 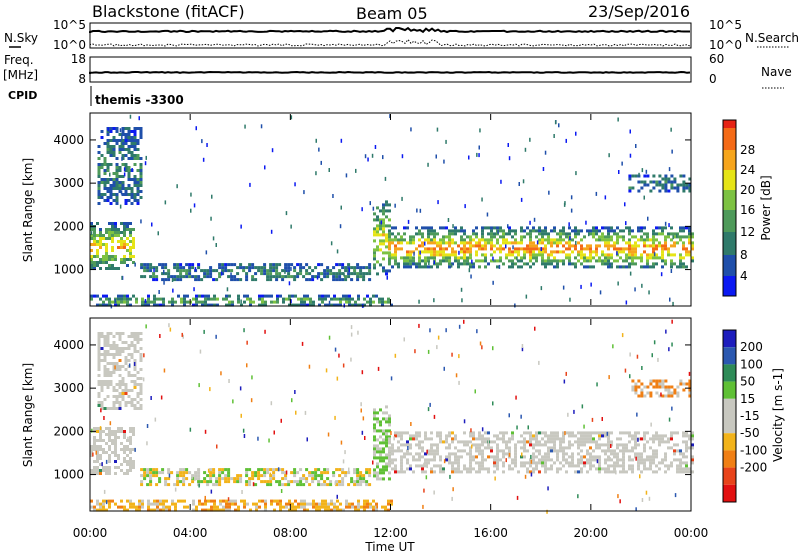 What do you see at coordinates (78, 59) in the screenshot?
I see `freq-tick-top: 18` at bounding box center [78, 59].